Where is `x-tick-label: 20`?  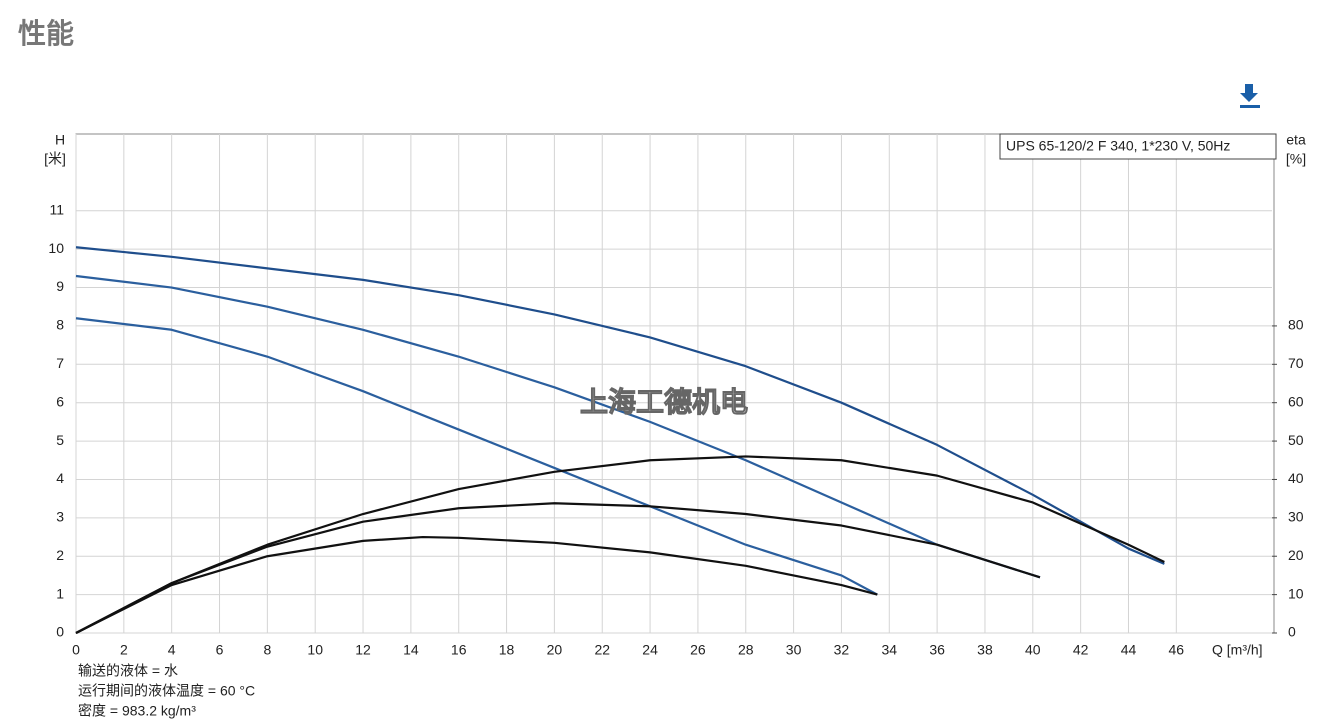 x-tick-label: 20 is located at coordinates (555, 650).